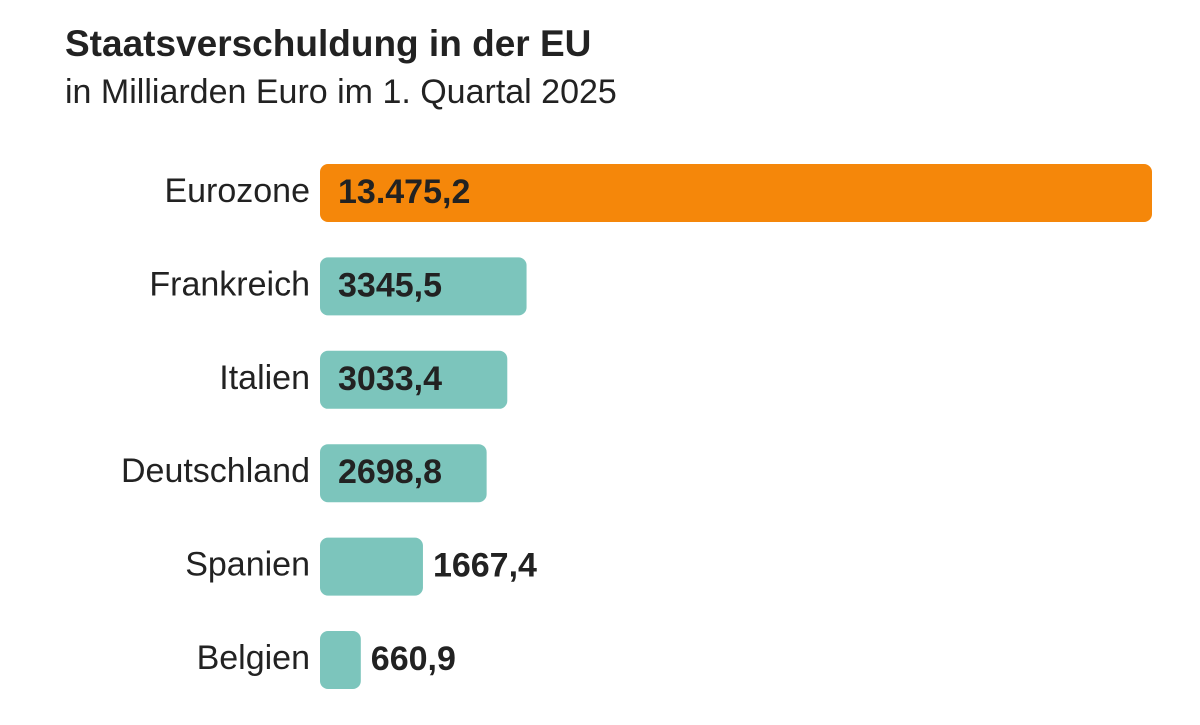 This screenshot has width=1200, height=725. I want to click on value-label: 13.475,2, so click(404, 192).